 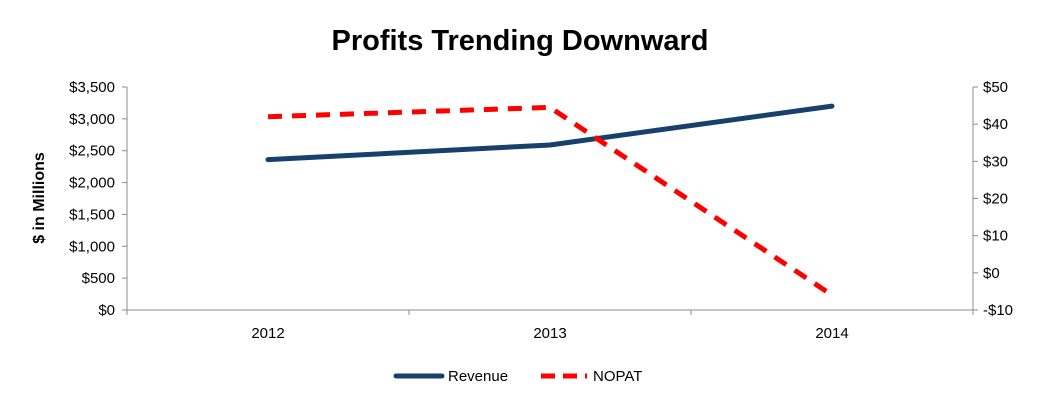 I want to click on left-tick-label: $1,500, so click(x=92, y=214).